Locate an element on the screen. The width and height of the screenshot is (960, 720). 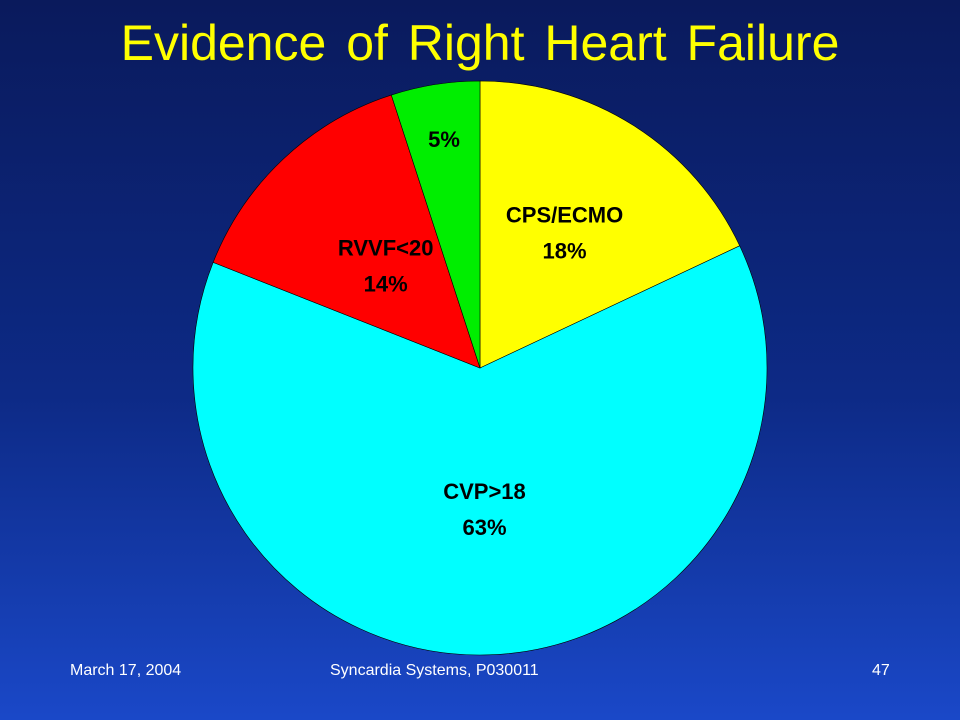
footer-presenter: Syncardia Systems, P030011 is located at coordinates (434, 670).